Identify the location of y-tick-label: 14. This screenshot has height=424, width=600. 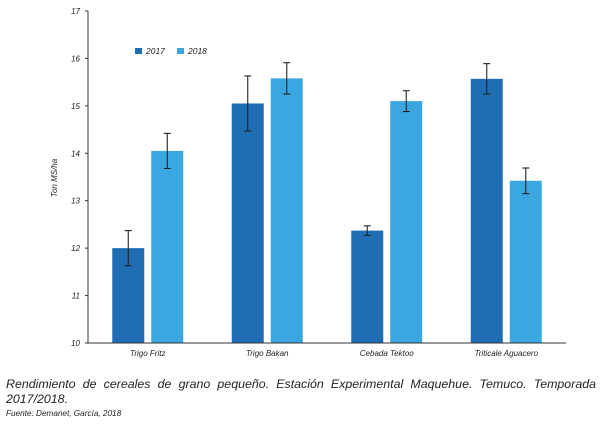
(75, 153).